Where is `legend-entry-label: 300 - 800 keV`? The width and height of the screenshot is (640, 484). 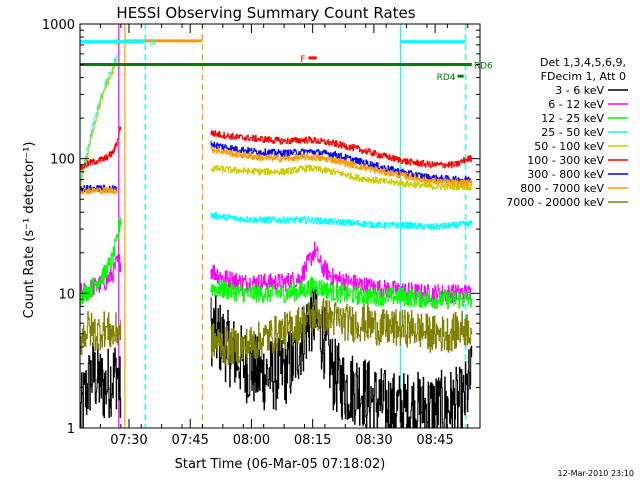 legend-entry-label: 300 - 800 keV is located at coordinates (565, 174).